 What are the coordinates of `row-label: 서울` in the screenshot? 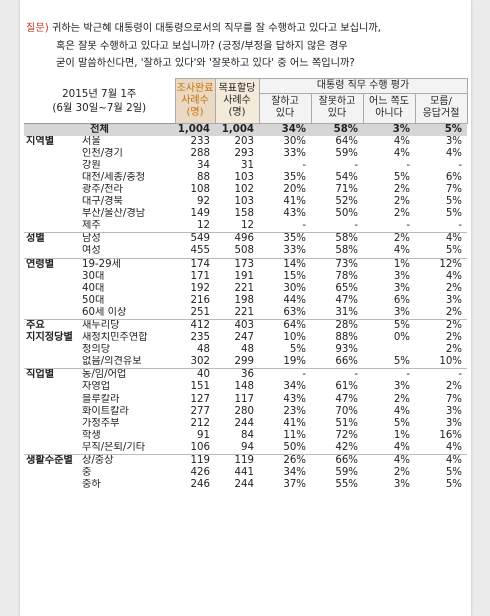 It's located at (91, 141).